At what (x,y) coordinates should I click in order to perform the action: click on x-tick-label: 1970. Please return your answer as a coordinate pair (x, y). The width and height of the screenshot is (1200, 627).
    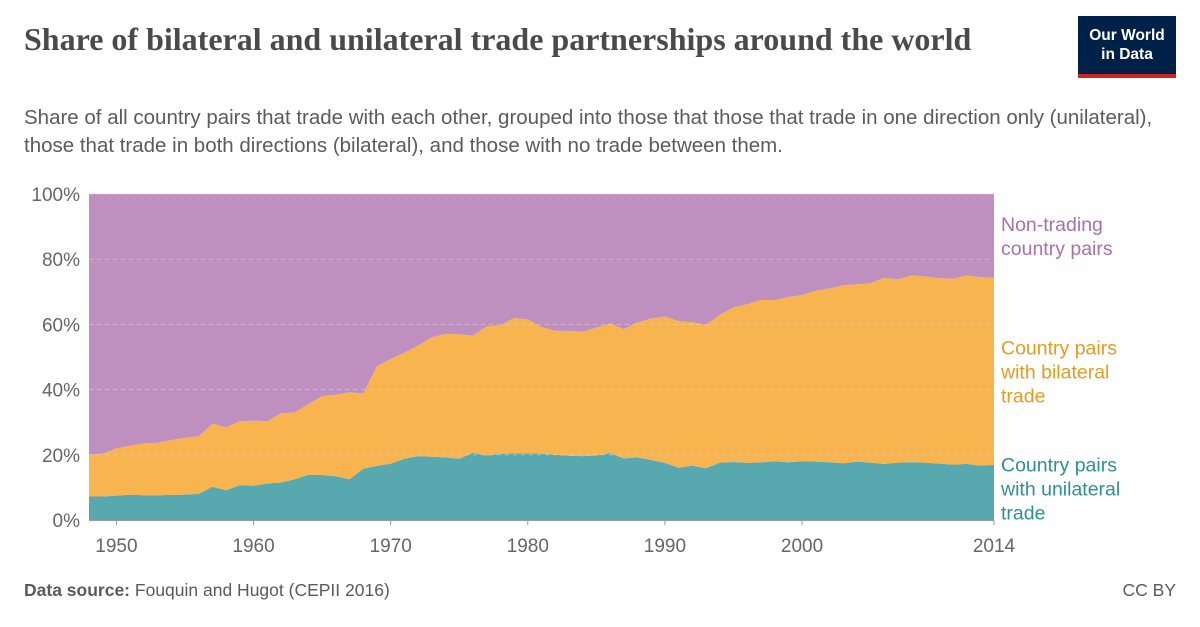
    Looking at the image, I should click on (391, 546).